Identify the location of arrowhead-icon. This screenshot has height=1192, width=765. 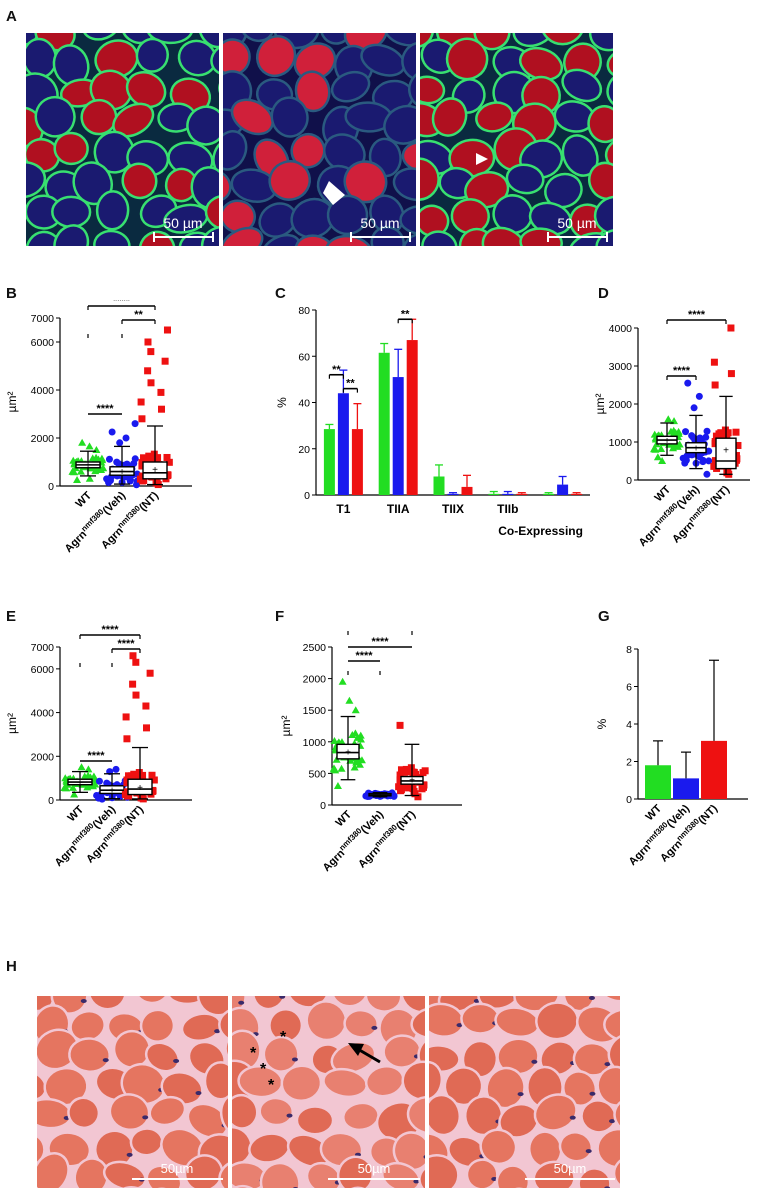
(482, 159).